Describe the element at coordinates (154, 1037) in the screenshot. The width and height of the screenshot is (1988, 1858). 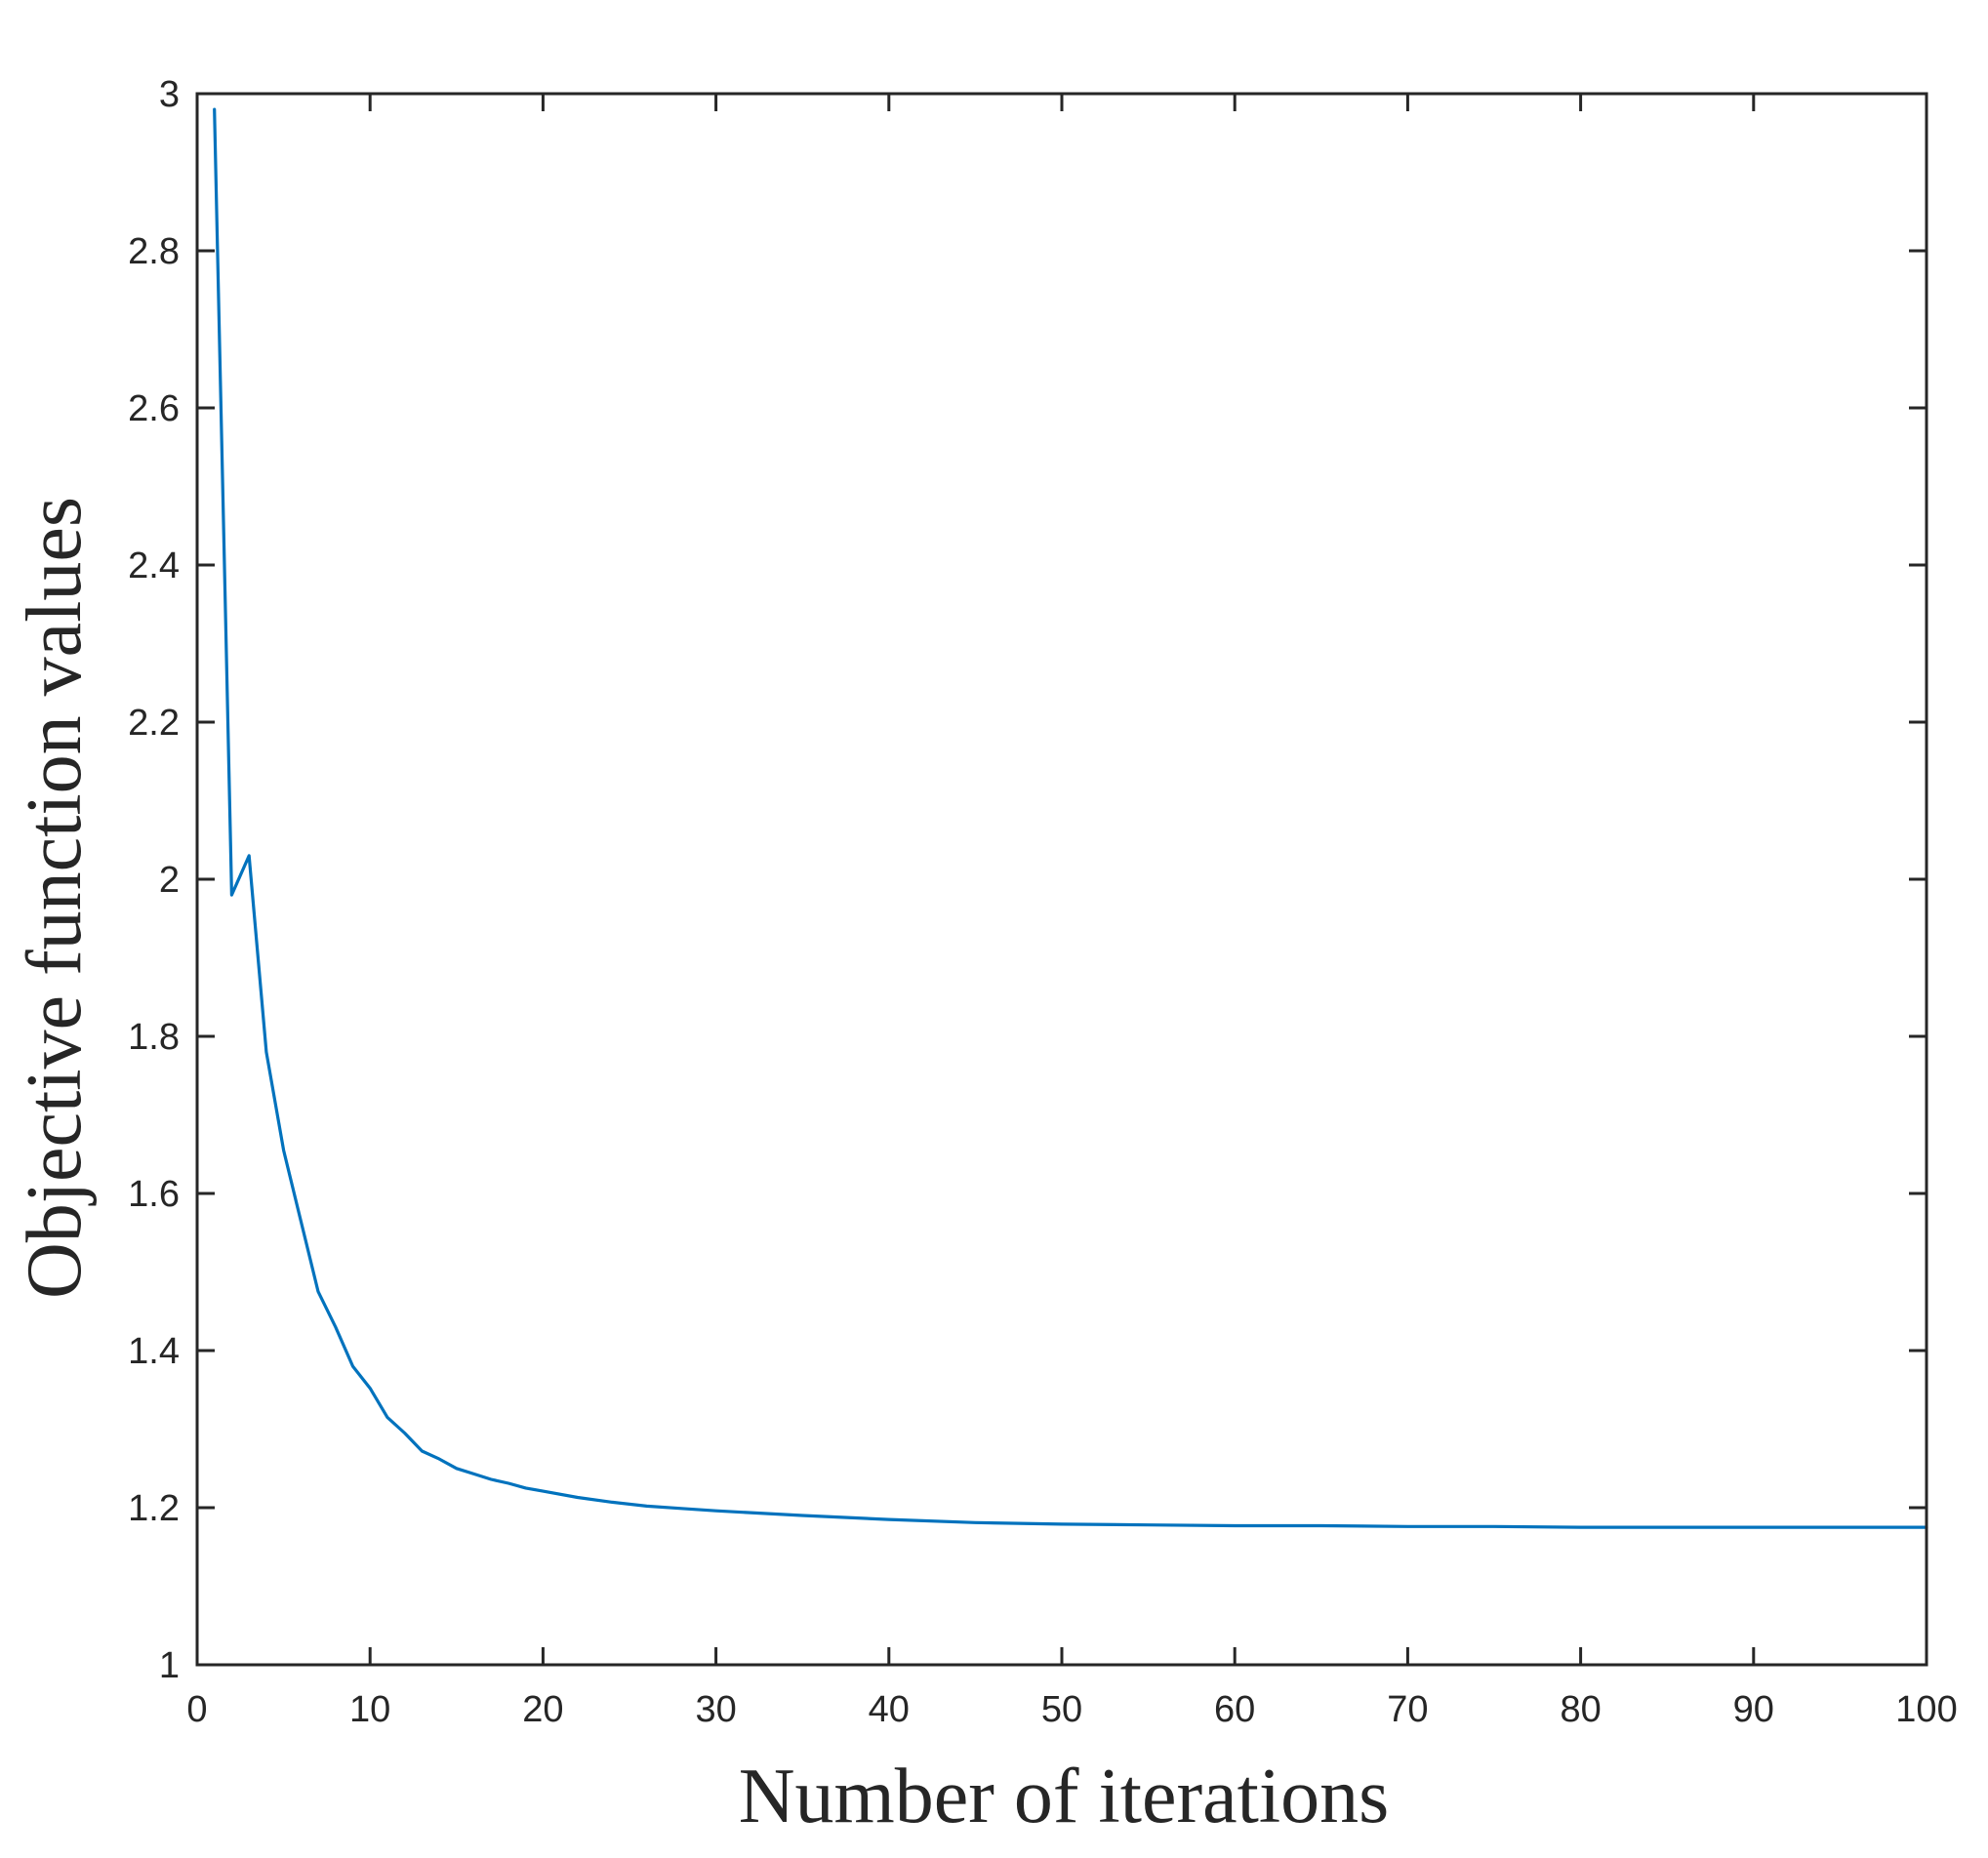
I see `y-tick-label: 1.8` at that location.